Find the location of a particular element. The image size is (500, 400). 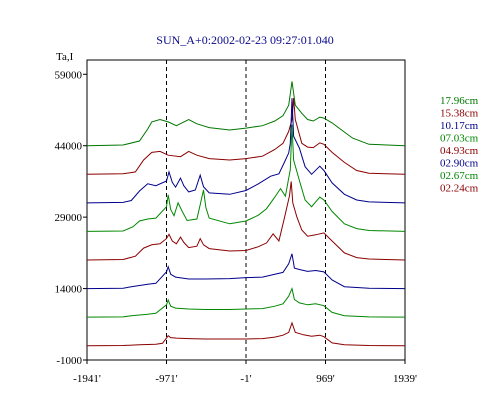

y-tick-label: 59000 is located at coordinates (69, 75).